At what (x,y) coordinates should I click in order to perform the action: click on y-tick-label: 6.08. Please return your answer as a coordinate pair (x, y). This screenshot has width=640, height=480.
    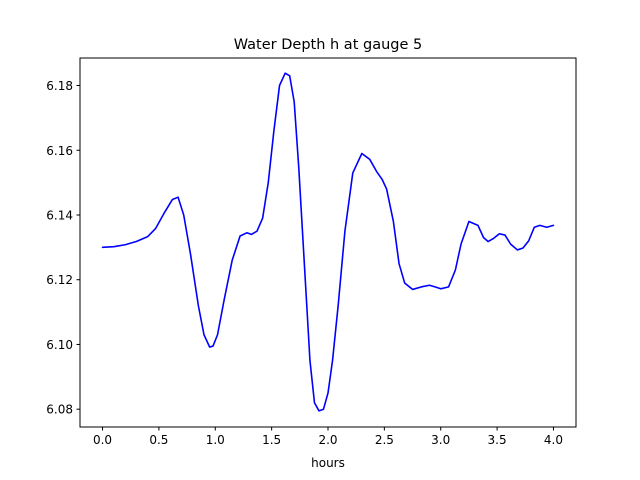
    Looking at the image, I should click on (59, 410).